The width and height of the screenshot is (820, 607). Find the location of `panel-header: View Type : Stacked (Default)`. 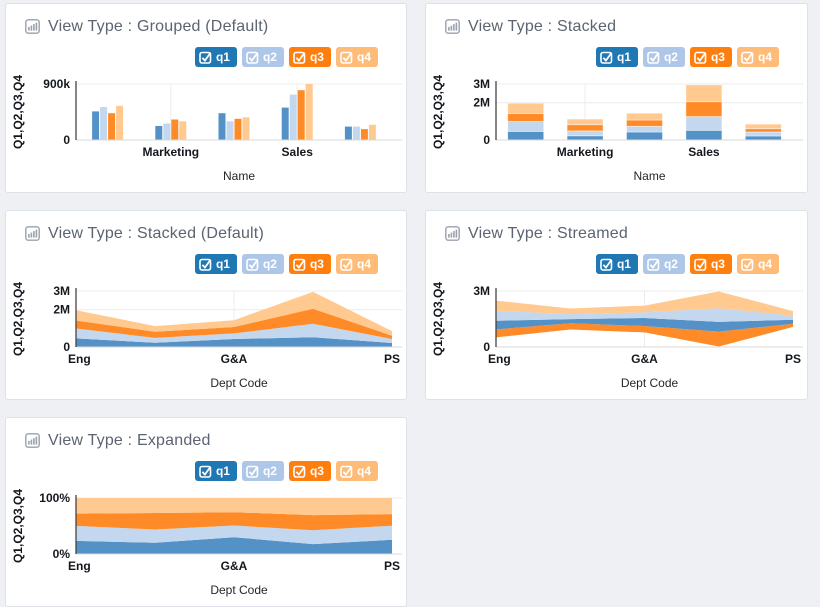

panel-header: View Type : Stacked (Default) is located at coordinates (206, 227).